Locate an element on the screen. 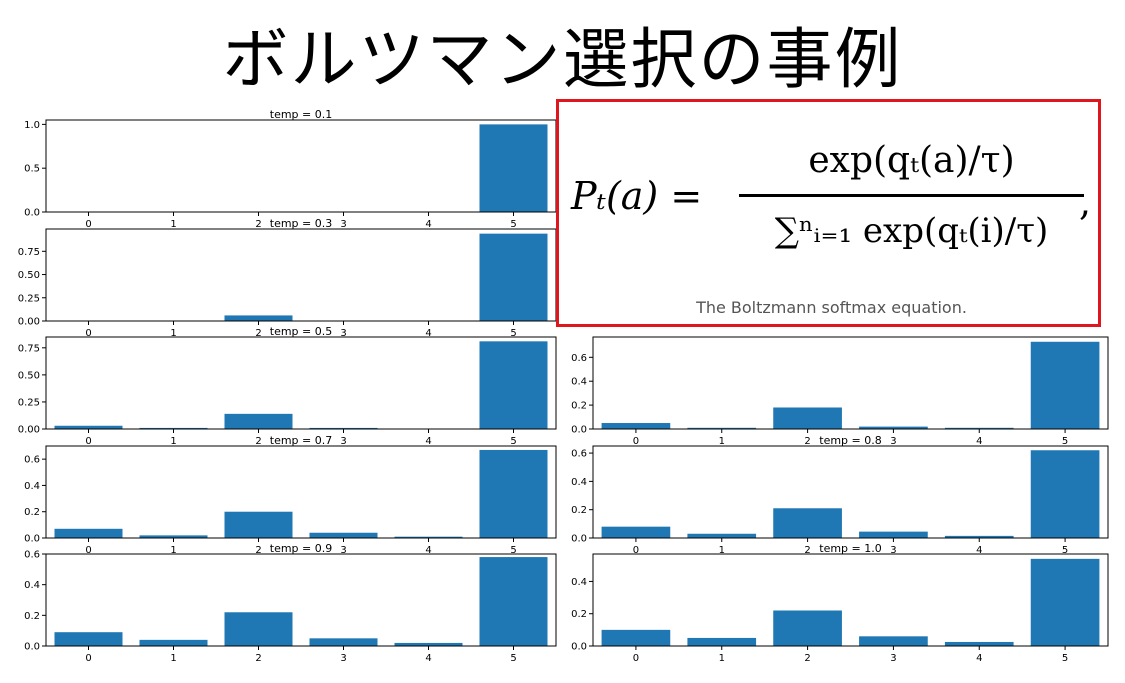  chart-7-ytick-label-0: 0.0 is located at coordinates (579, 647).